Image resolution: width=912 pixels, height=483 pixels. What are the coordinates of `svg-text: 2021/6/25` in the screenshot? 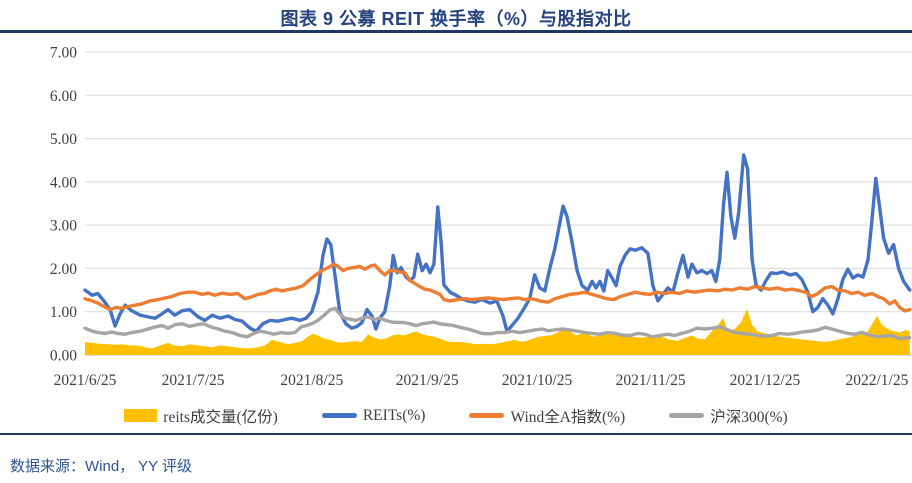 It's located at (85, 380).